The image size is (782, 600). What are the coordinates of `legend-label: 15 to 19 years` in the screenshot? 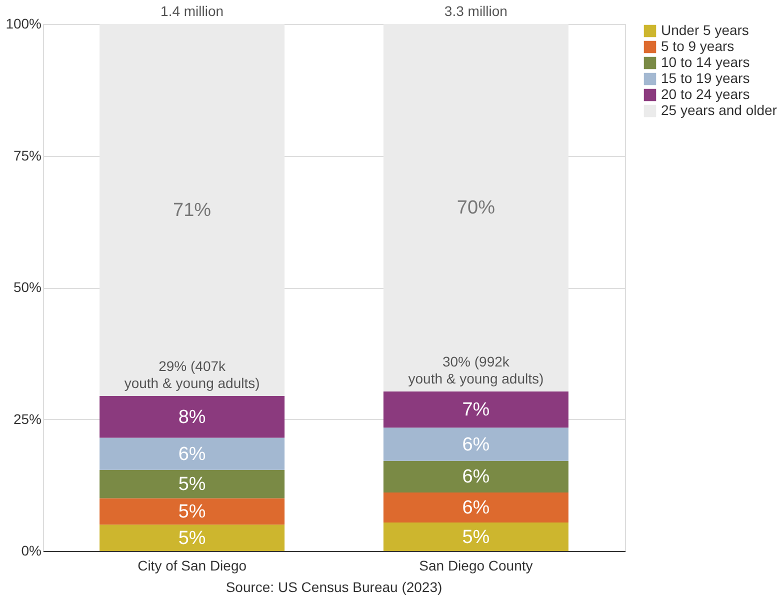 It's located at (705, 78).